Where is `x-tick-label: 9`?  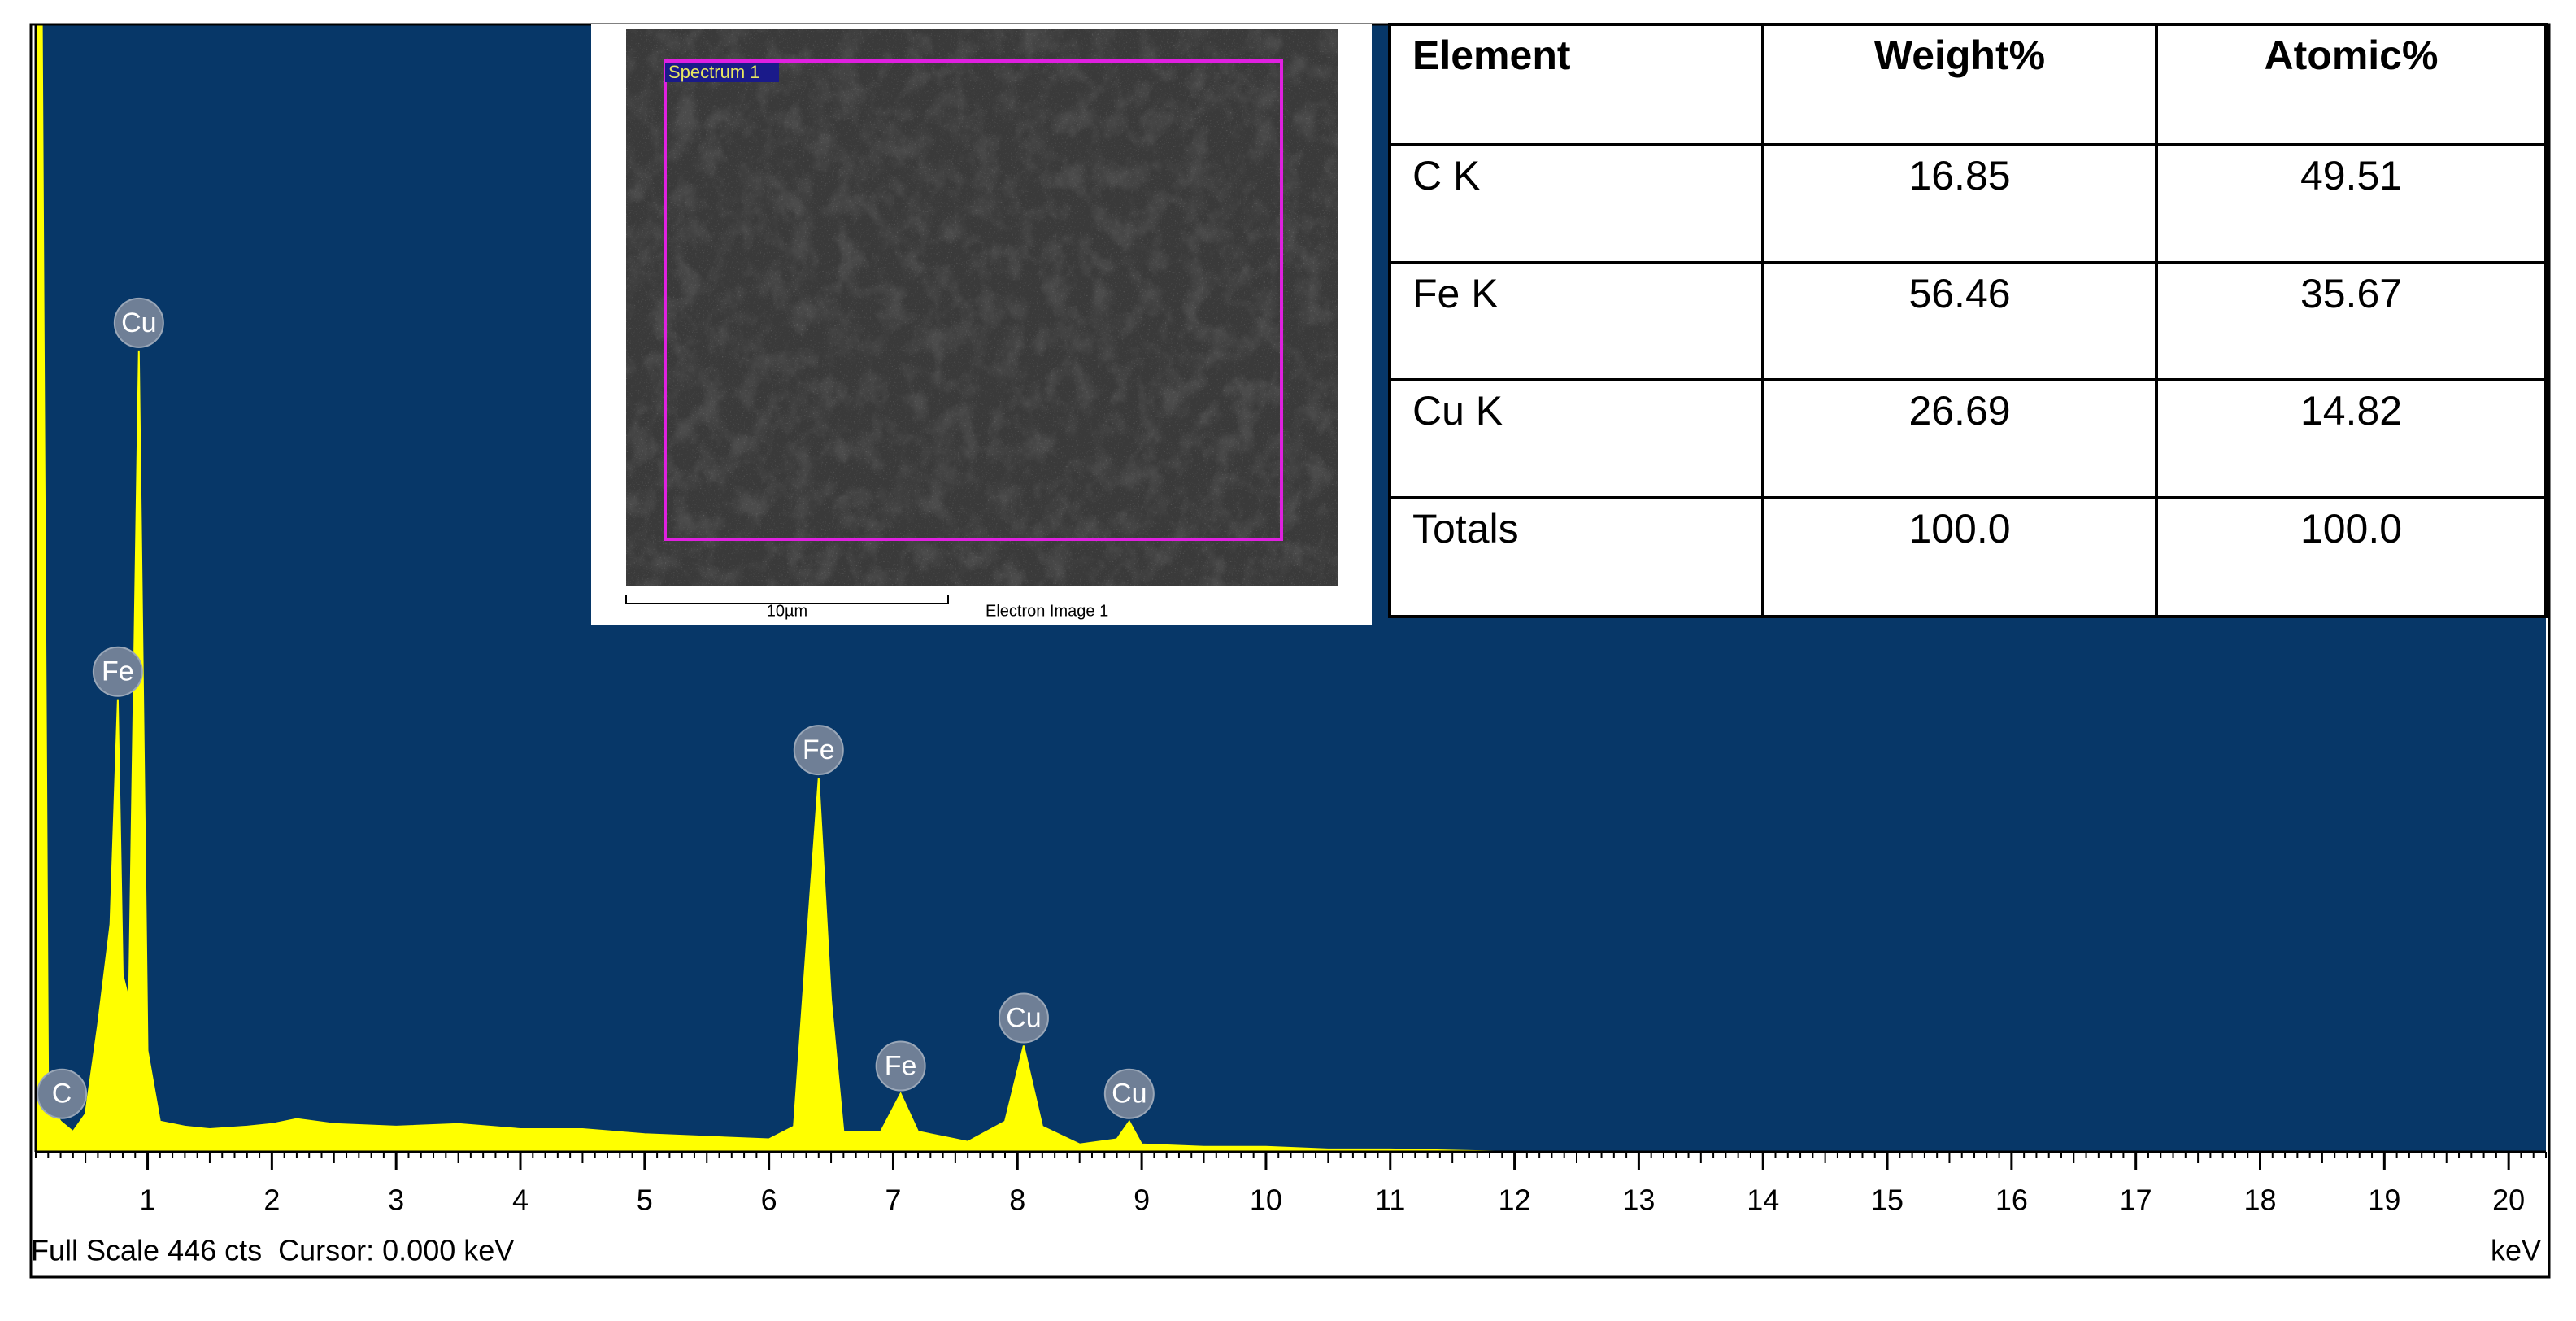 x-tick-label: 9 is located at coordinates (1142, 1200).